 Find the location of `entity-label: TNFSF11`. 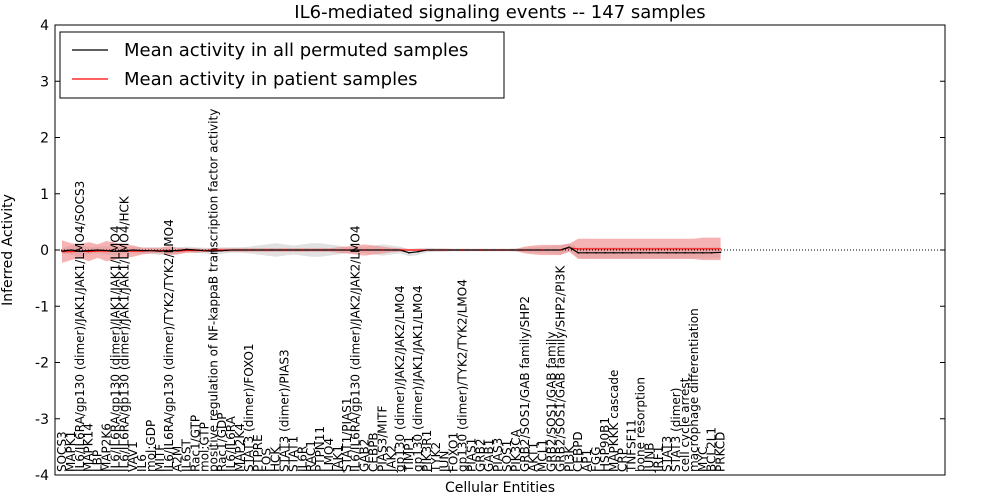

entity-label: TNFSF11 is located at coordinates (632, 446).